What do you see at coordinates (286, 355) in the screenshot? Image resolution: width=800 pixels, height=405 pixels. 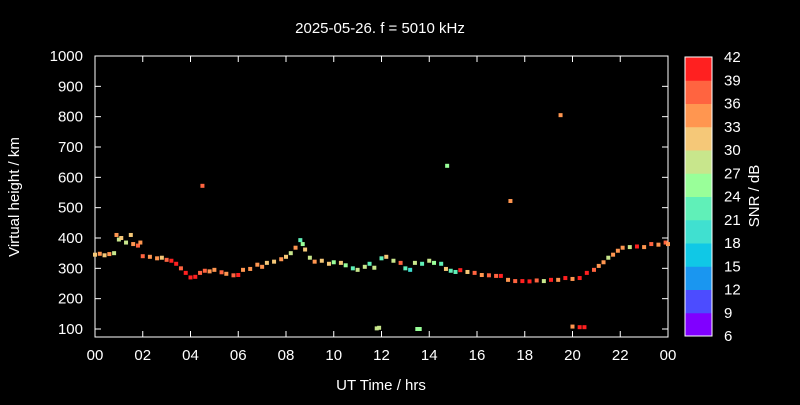 I see `x-tick-label: 08` at bounding box center [286, 355].